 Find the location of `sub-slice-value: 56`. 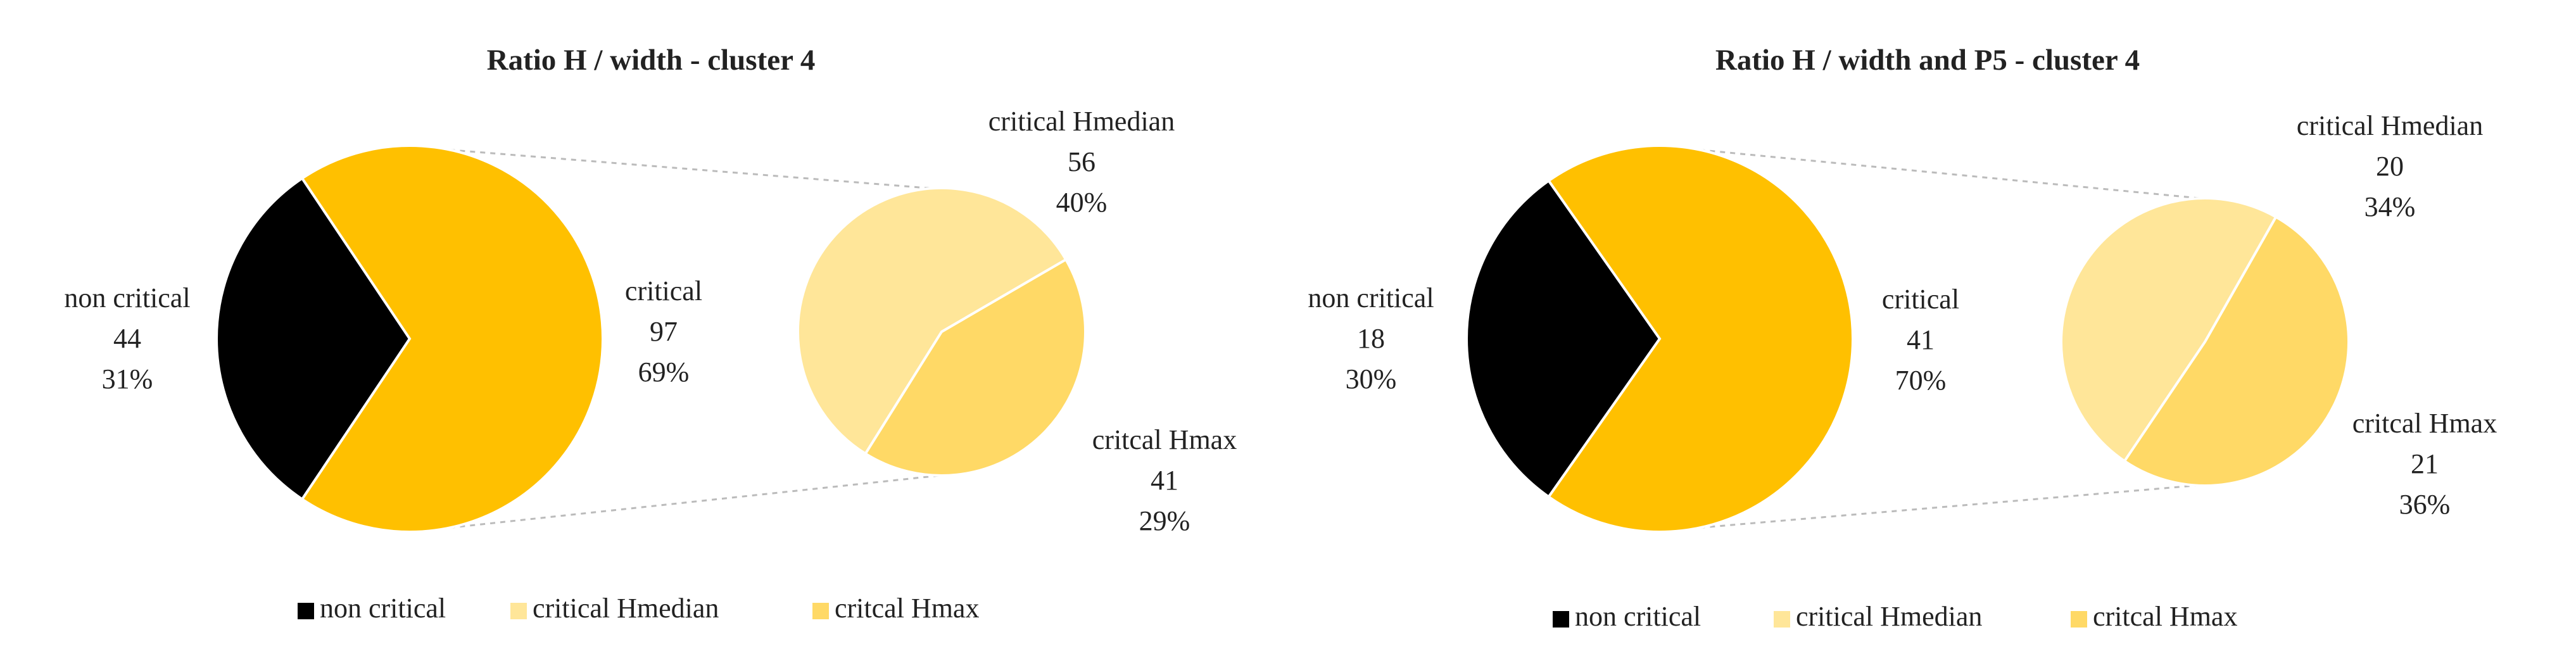

sub-slice-value: 56 is located at coordinates (1081, 161).